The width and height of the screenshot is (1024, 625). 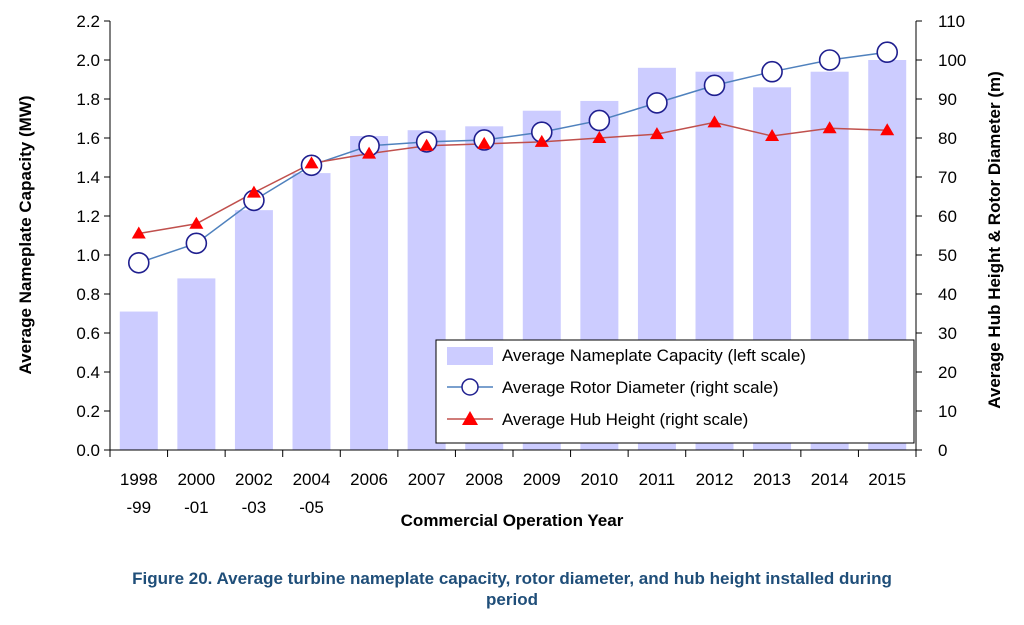 I want to click on x-tick-label: 2014, so click(x=830, y=479).